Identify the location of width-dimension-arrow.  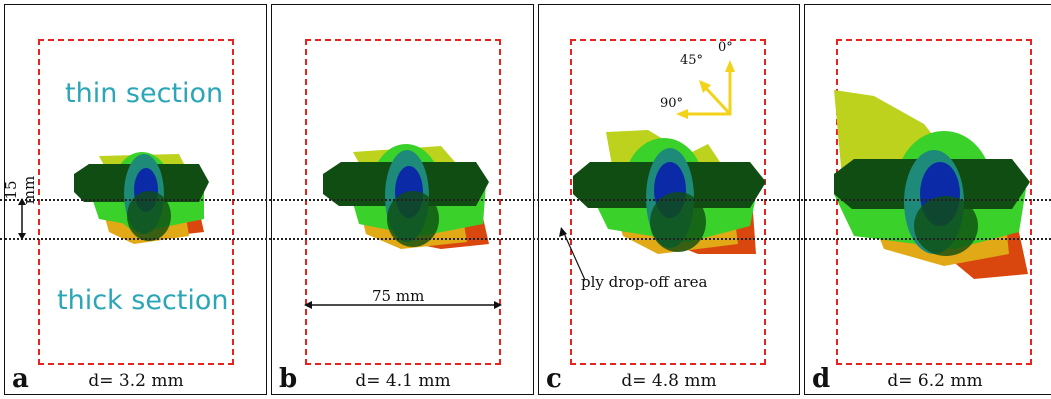
(403, 305).